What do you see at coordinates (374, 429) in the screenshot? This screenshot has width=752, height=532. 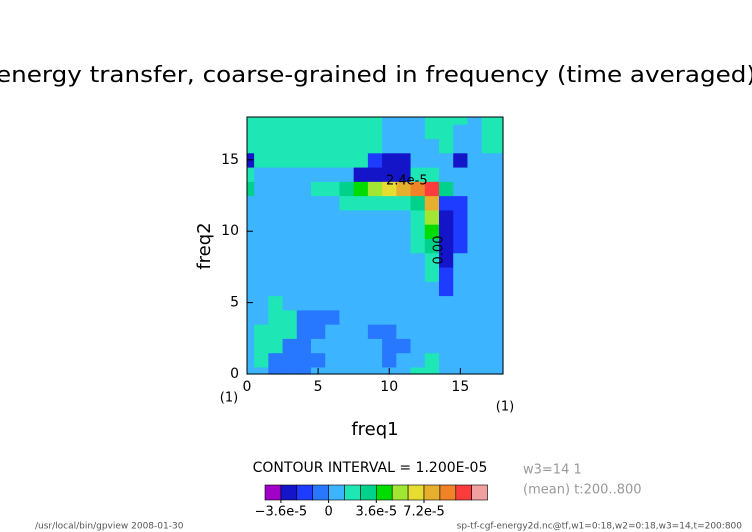 I see `x-axis-label: freq1` at bounding box center [374, 429].